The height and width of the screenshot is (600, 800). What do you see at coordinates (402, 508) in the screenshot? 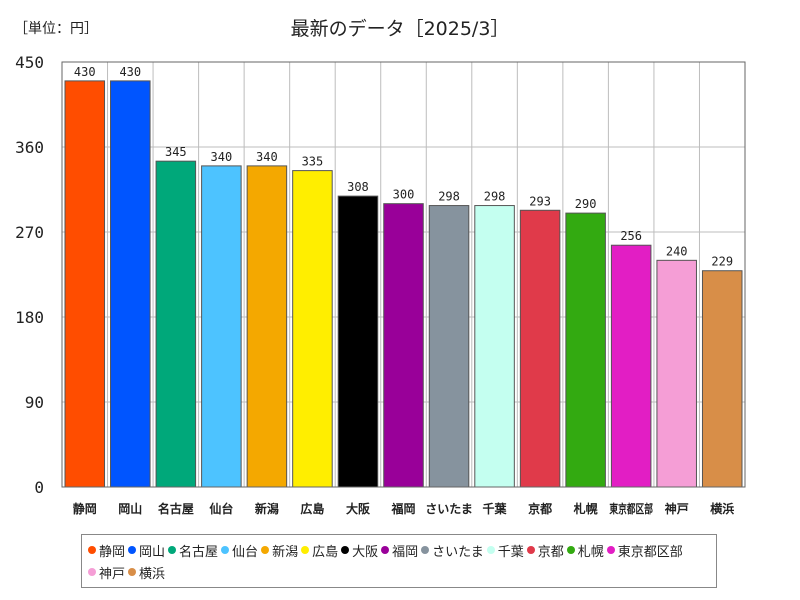
I see `x-tick-label: 福岡` at bounding box center [402, 508].